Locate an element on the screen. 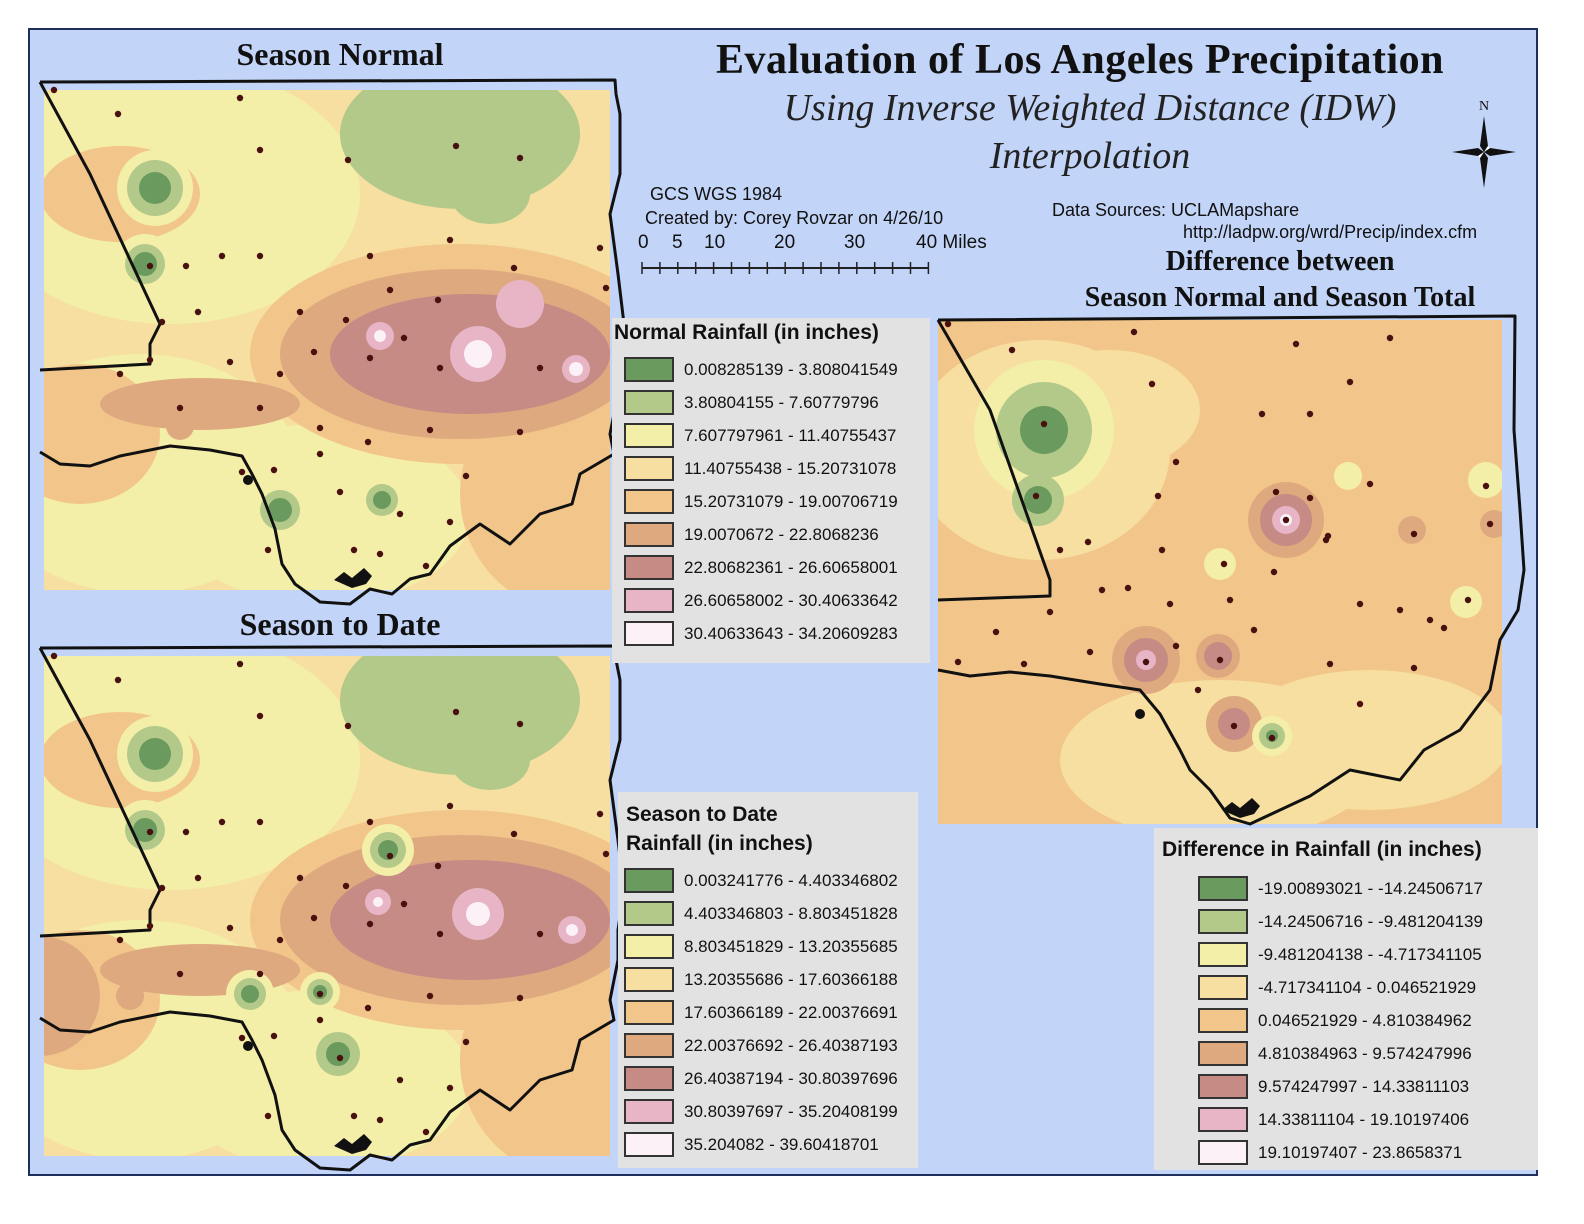 The width and height of the screenshot is (1584, 1224). legend-item: -19.00893021 - -14.24506717 is located at coordinates (1368, 888).